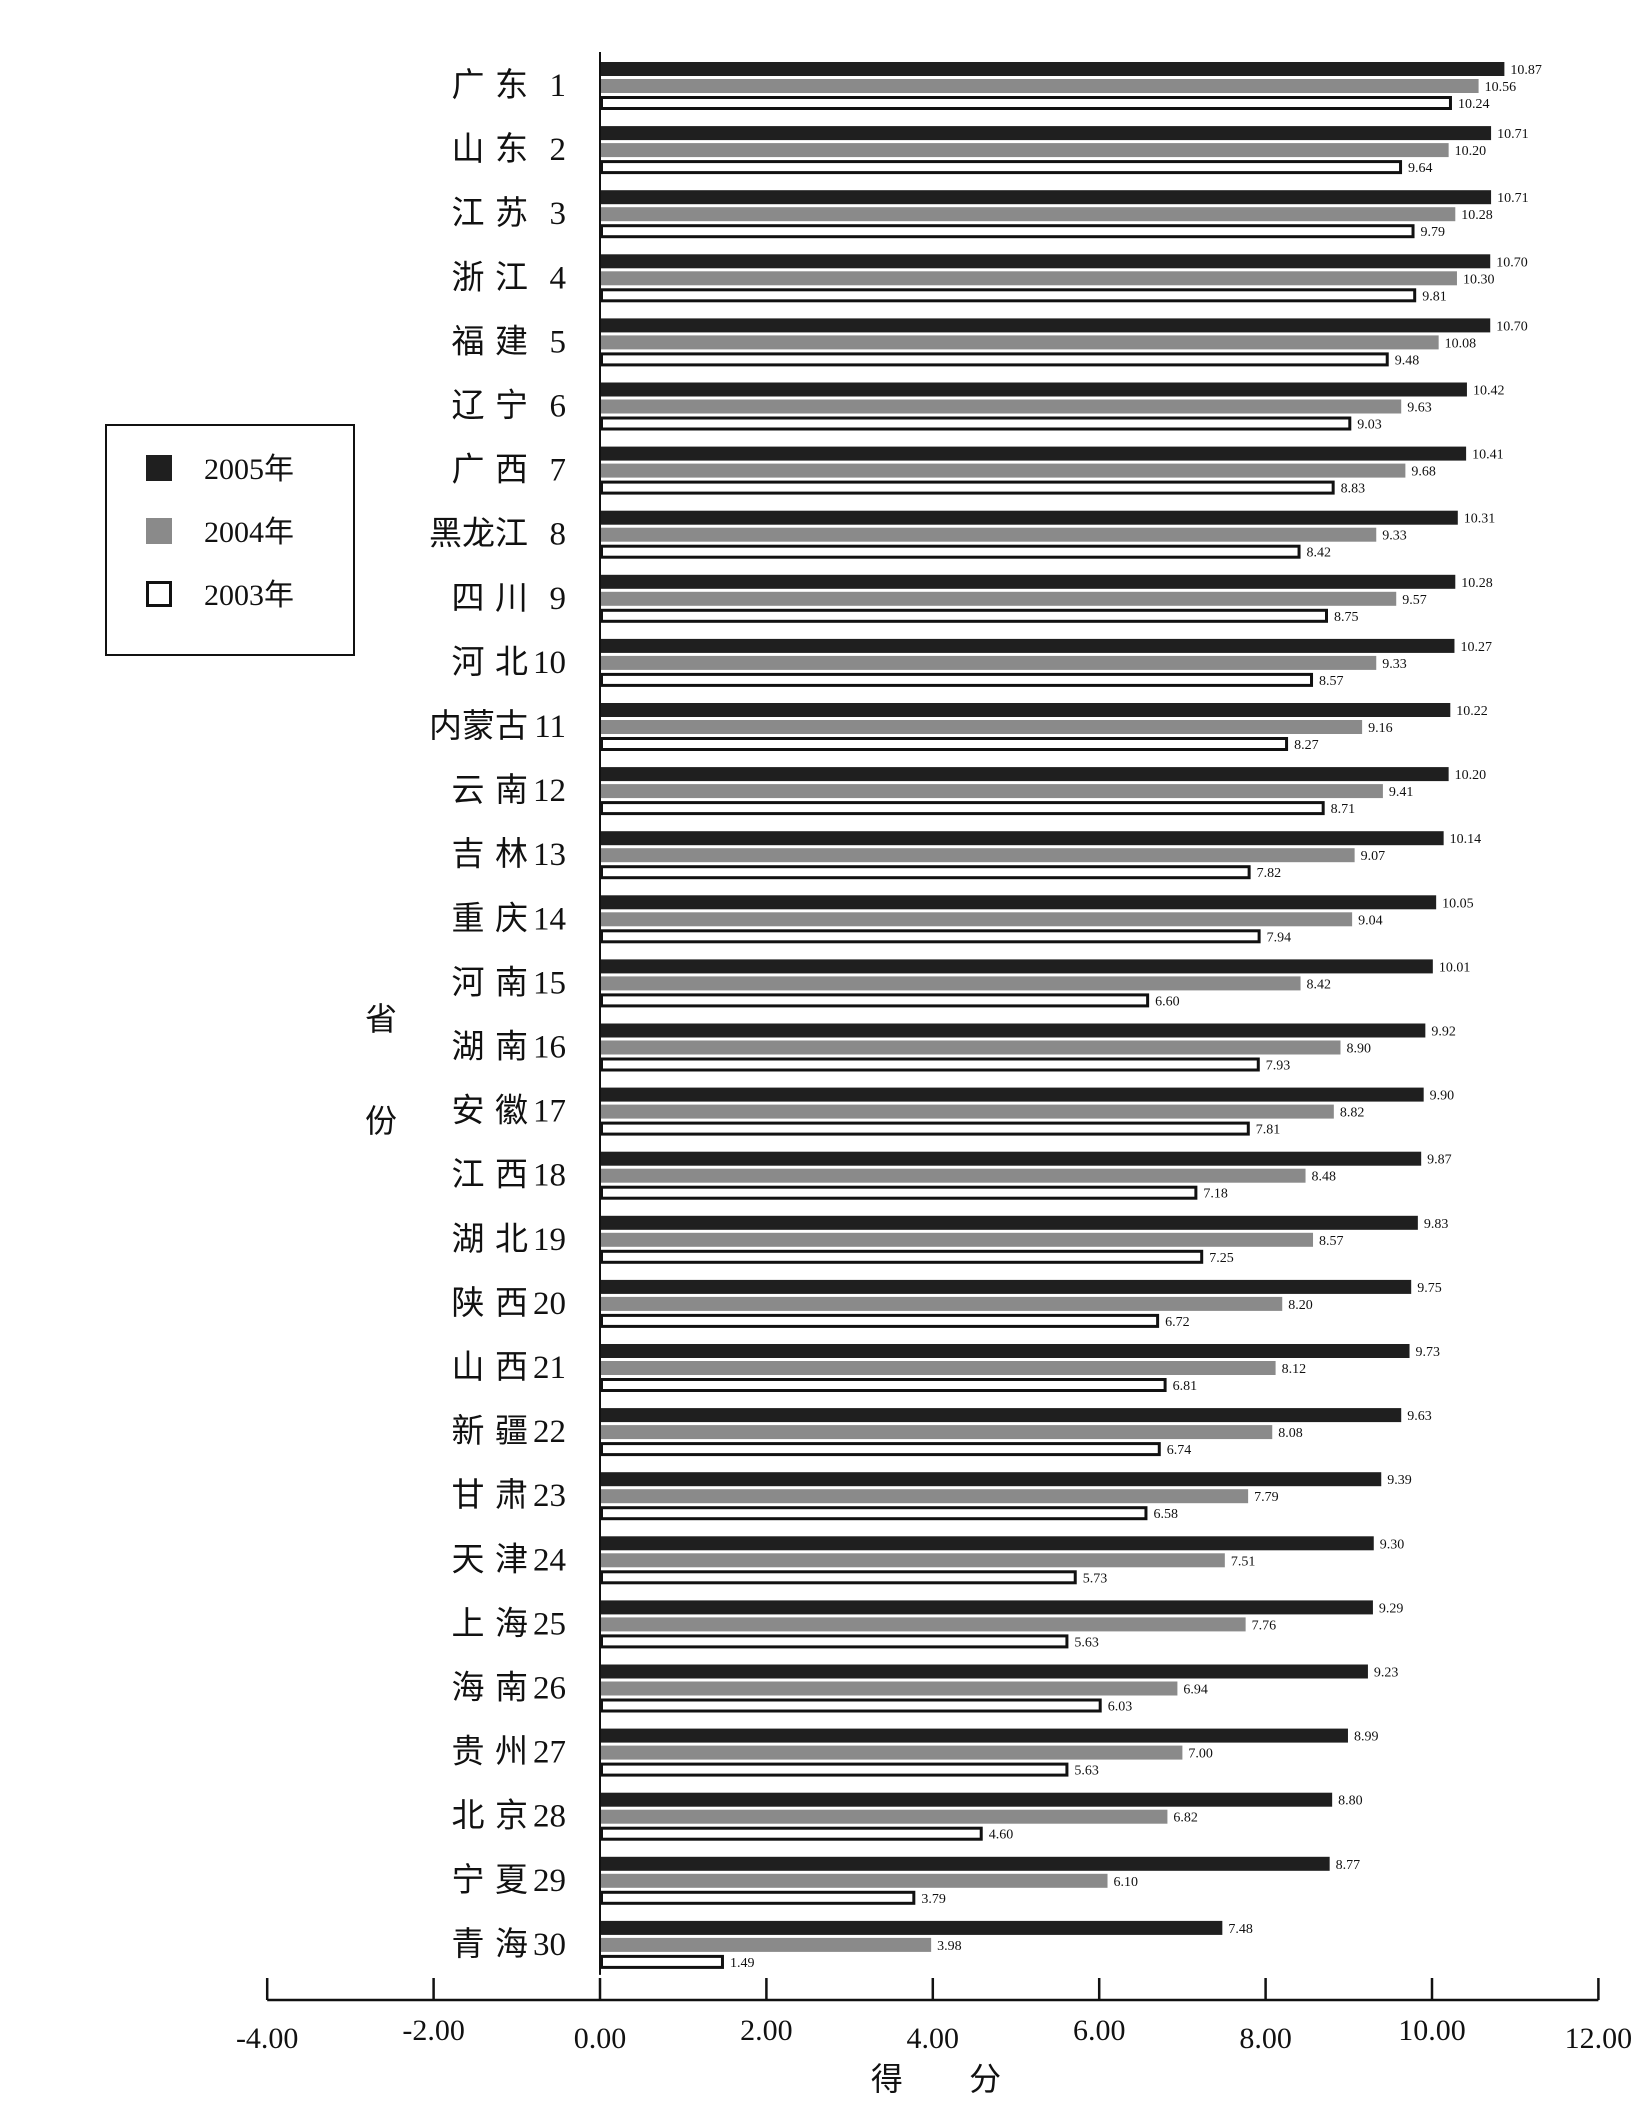 The width and height of the screenshot is (1642, 2101). Describe the element at coordinates (433, 2030) in the screenshot. I see `x-tick-label: -2.00` at that location.